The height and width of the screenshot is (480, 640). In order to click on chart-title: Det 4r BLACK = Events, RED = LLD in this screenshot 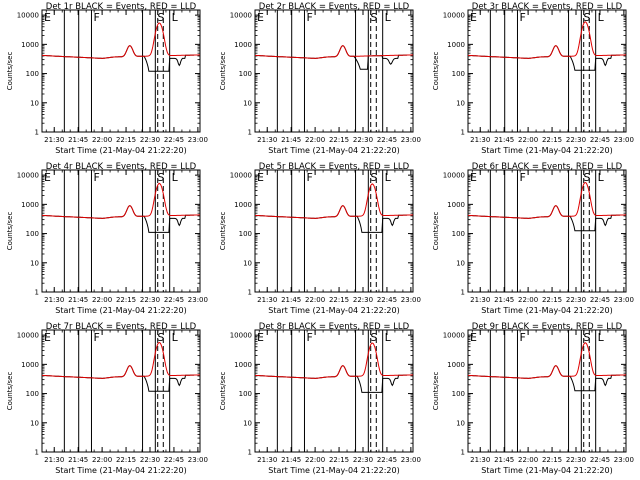, I will do `click(121, 167)`.